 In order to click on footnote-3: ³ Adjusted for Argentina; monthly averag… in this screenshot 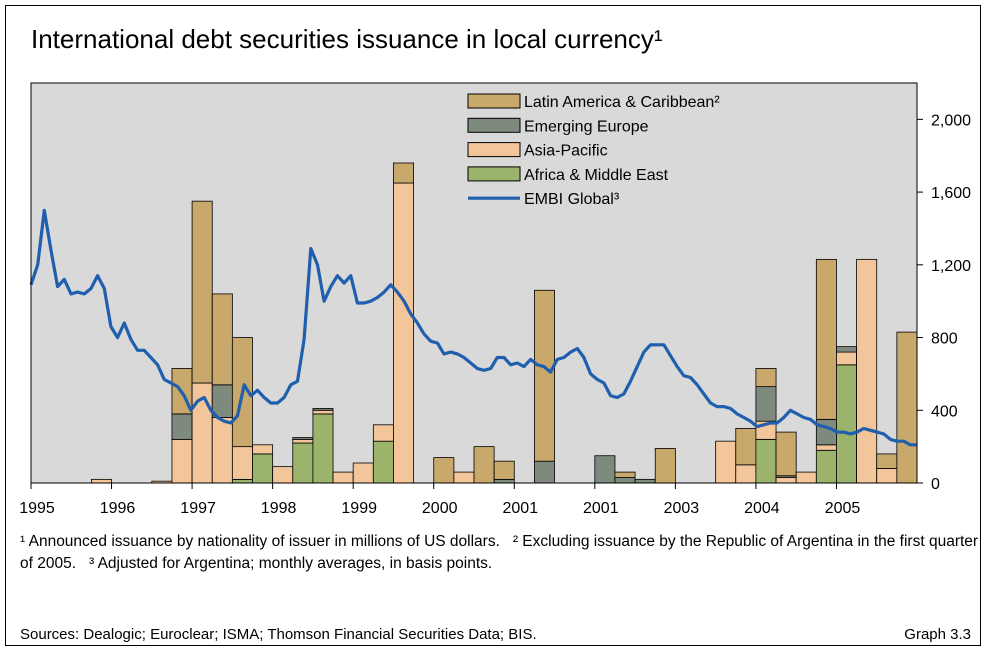, I will do `click(290, 563)`.